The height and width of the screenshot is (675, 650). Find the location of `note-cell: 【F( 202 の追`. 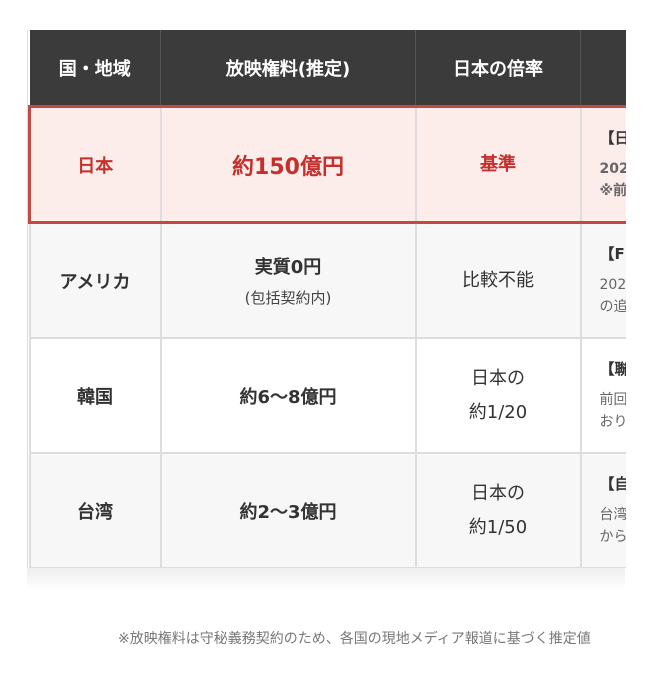

note-cell: 【F( 202 の追 is located at coordinates (603, 280).